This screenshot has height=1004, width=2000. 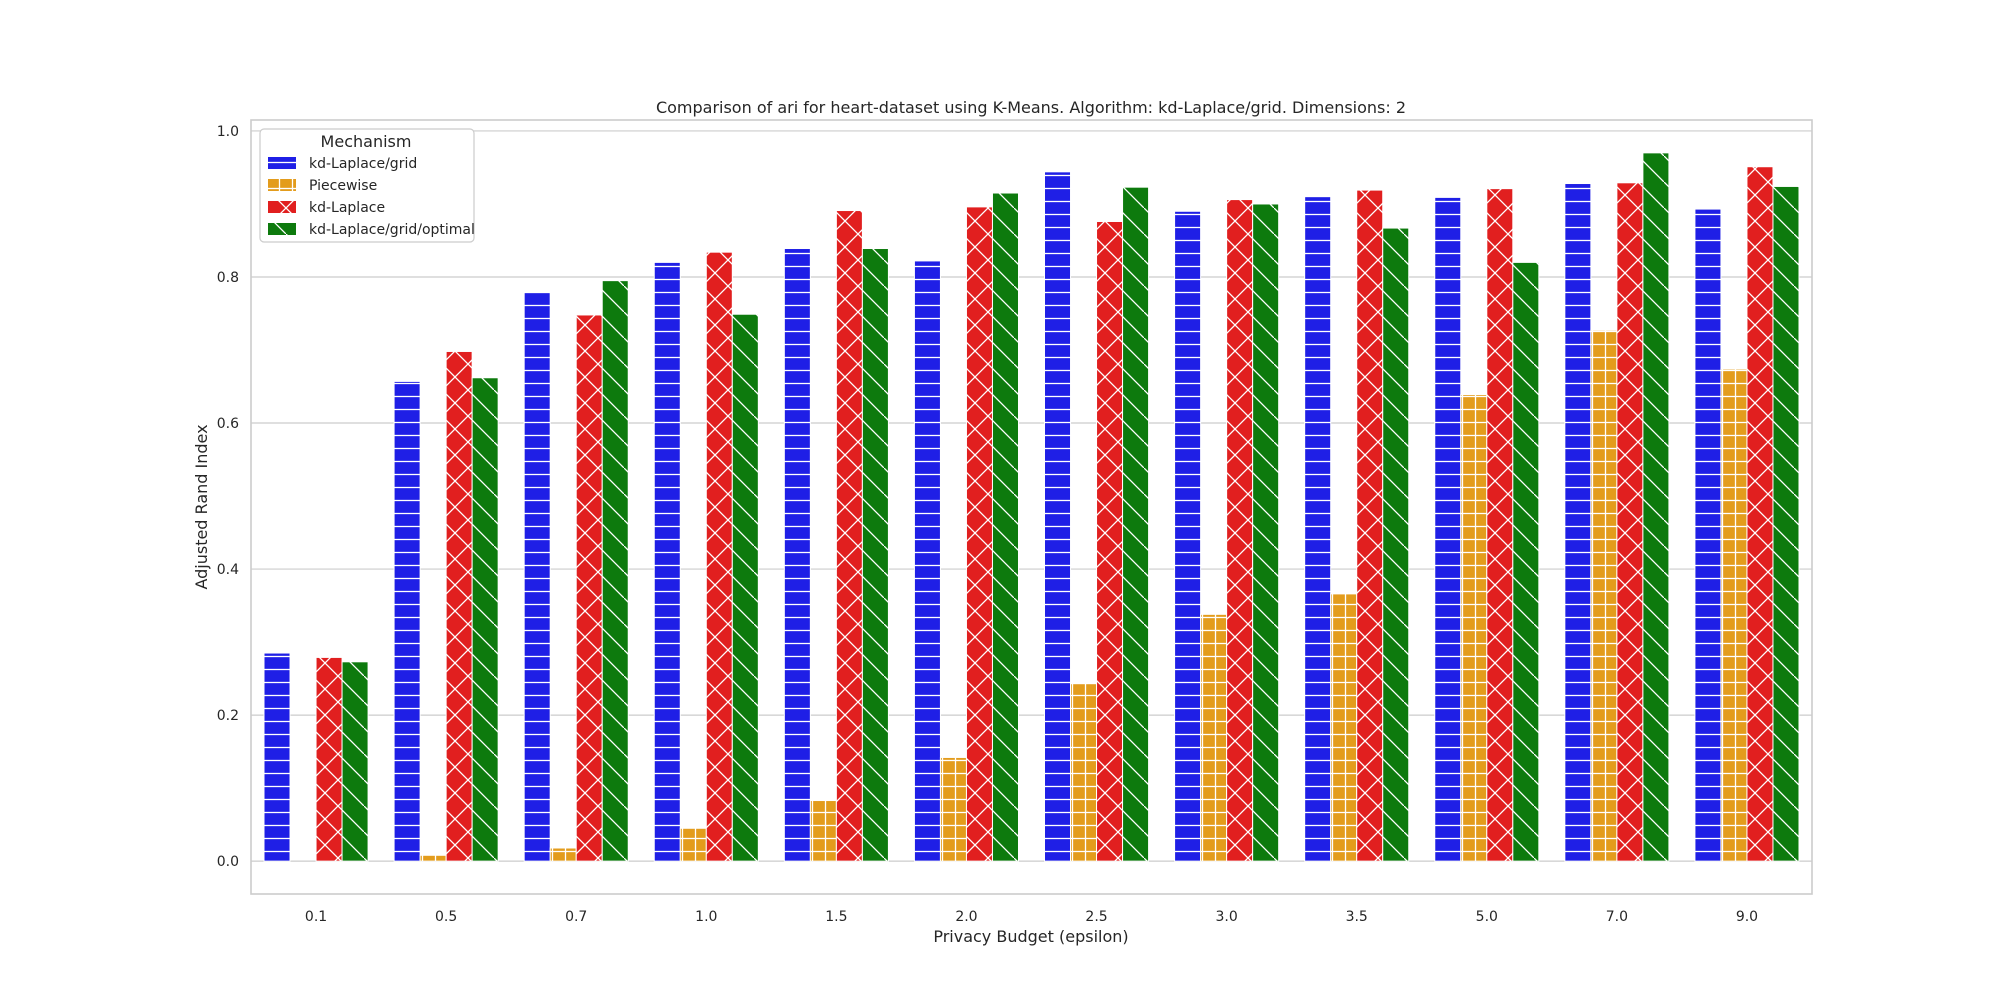 I want to click on y-tick-label: 1.0, so click(x=228, y=132).